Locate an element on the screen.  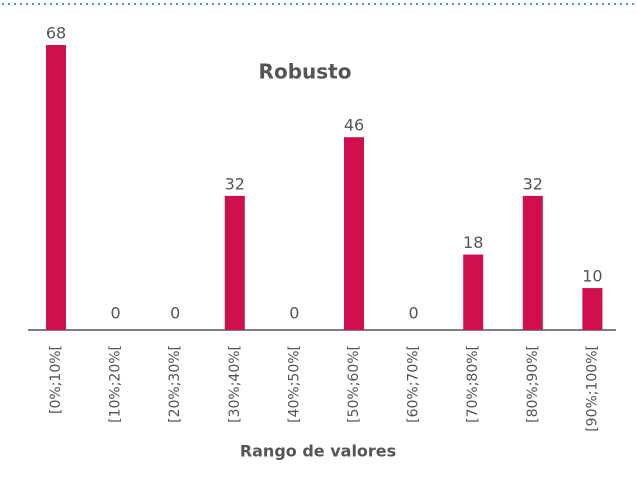
data-label: 10 is located at coordinates (592, 276).